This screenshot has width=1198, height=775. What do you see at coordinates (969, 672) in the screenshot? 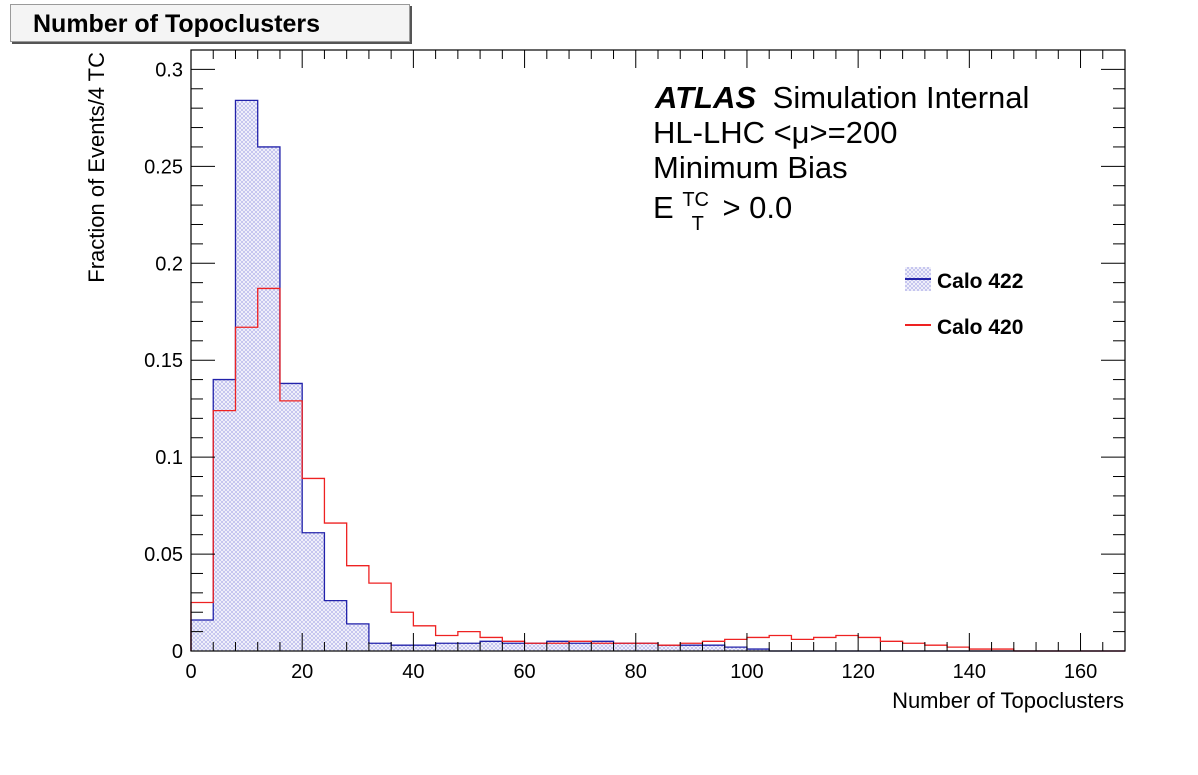
I see `x-tick-label: 140` at bounding box center [969, 672].